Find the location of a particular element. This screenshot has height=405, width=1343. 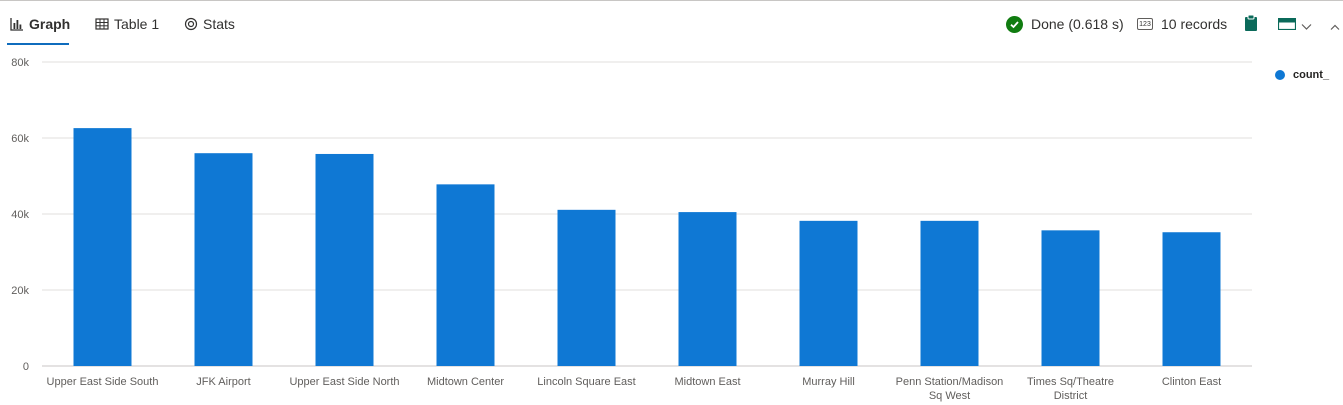

x-tick-label: Midtown East is located at coordinates (707, 382).